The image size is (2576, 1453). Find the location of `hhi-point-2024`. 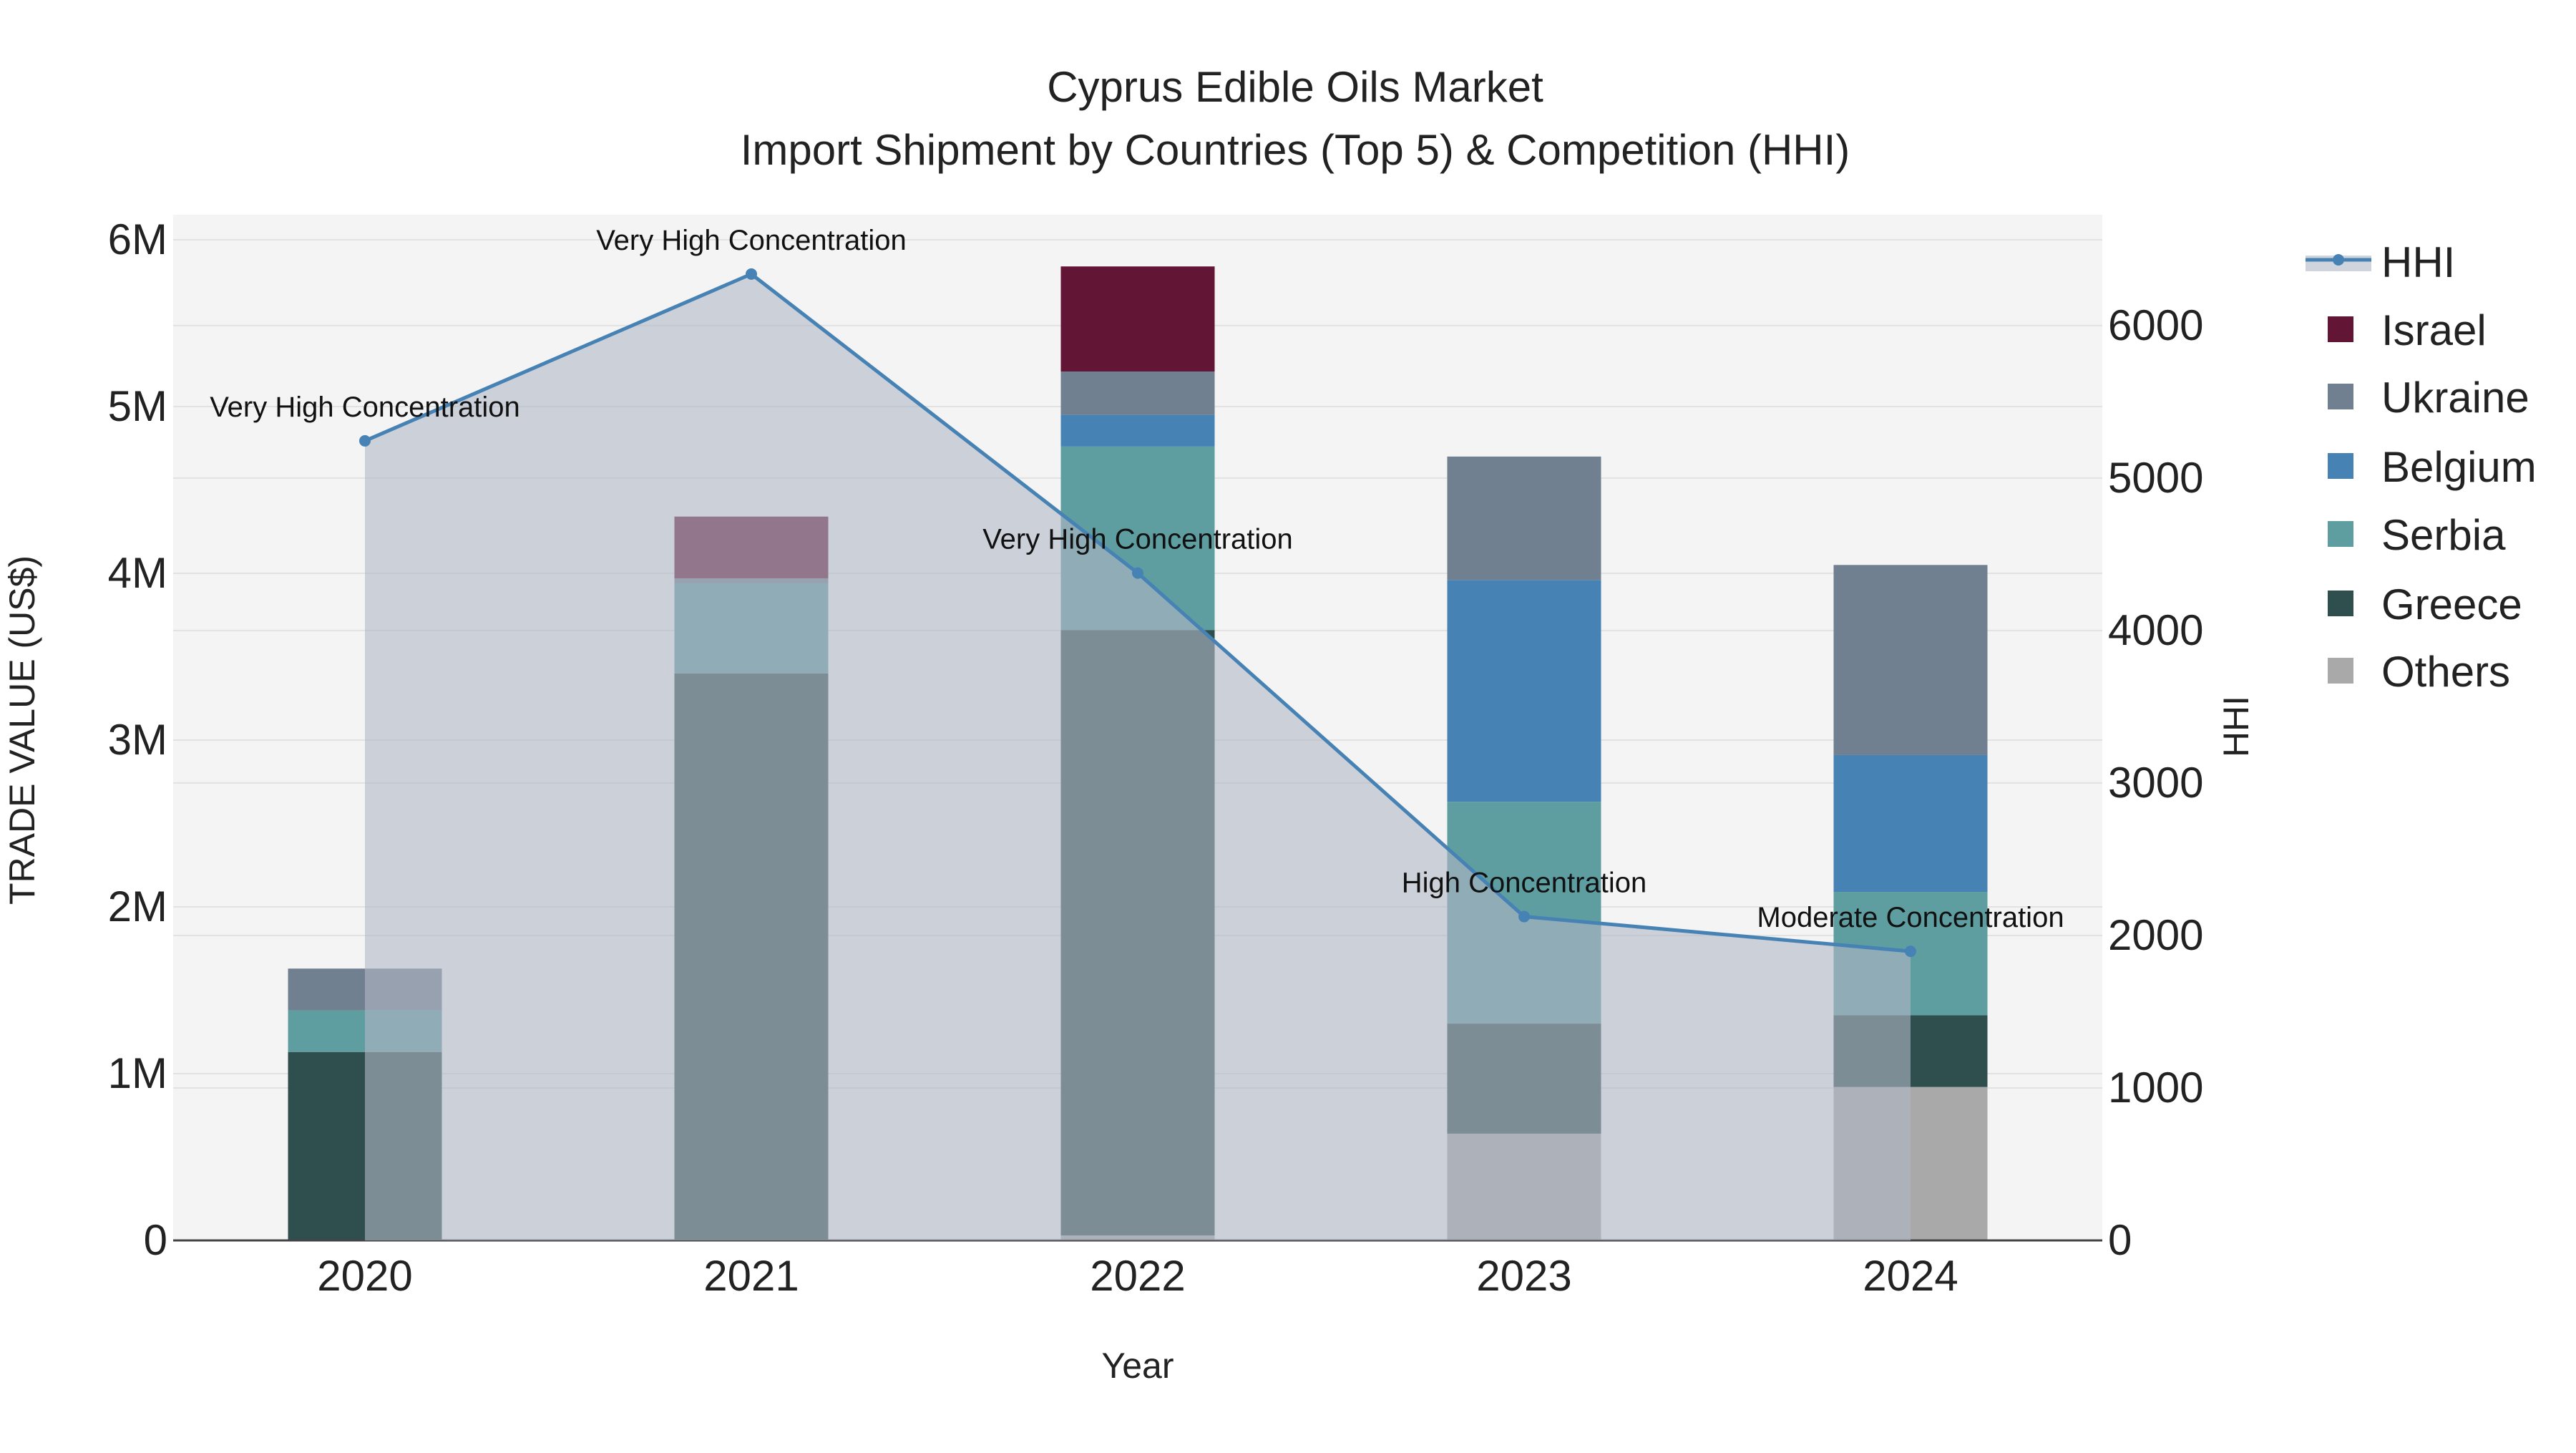

hhi-point-2024 is located at coordinates (1910, 952).